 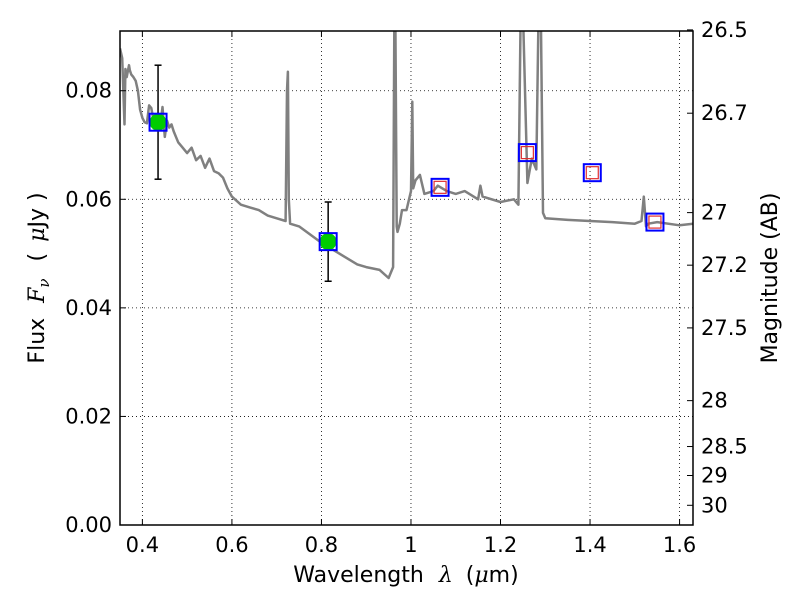 What do you see at coordinates (470, 575) in the screenshot?
I see `x-axis-label-unit-open: (` at bounding box center [470, 575].